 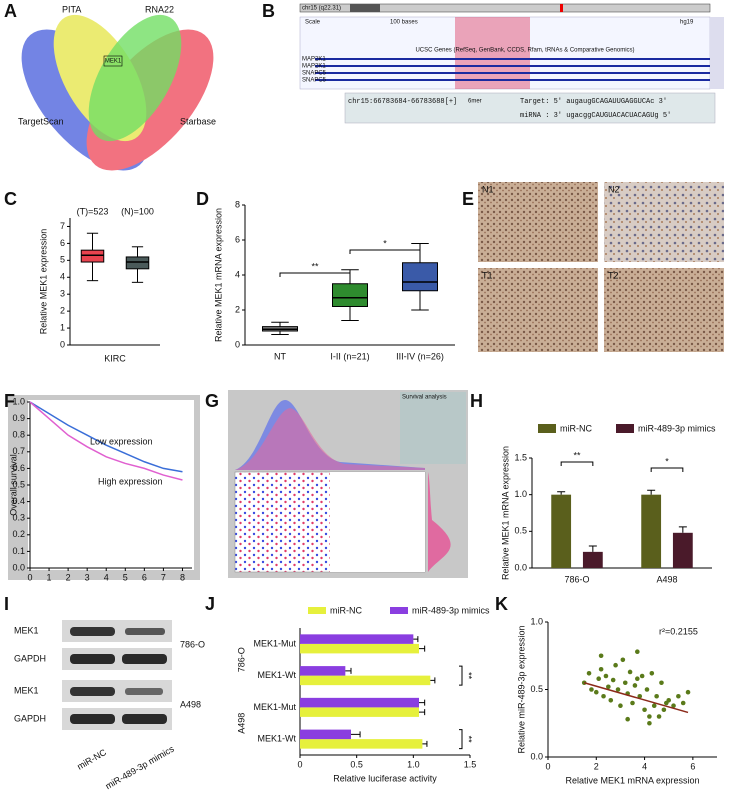 What do you see at coordinates (521, 689) in the screenshot?
I see `y-axis-label: Relative miR-489-3p expression` at bounding box center [521, 689].